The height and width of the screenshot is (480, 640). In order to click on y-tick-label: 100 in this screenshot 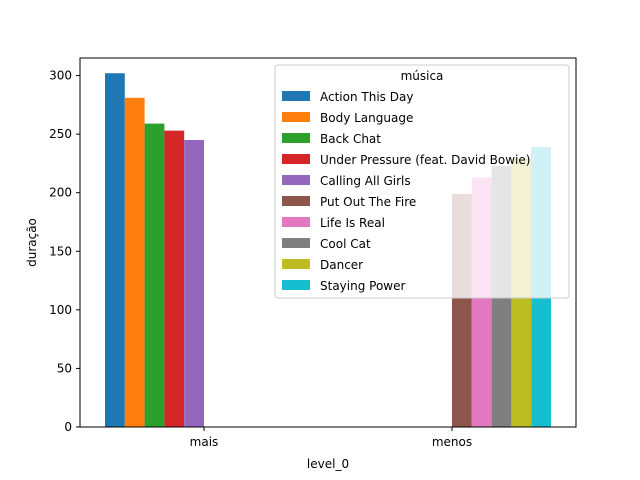, I will do `click(60, 310)`.